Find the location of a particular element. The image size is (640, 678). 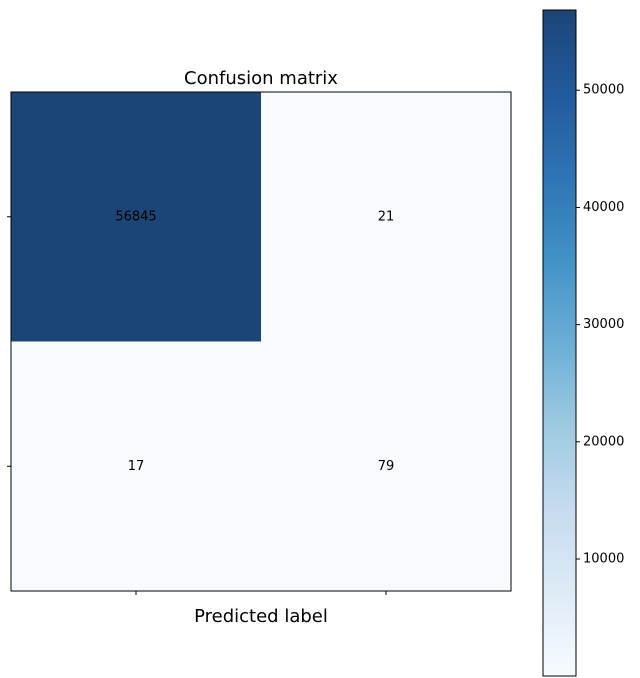

x-axis-label: Predicted label is located at coordinates (261, 616).